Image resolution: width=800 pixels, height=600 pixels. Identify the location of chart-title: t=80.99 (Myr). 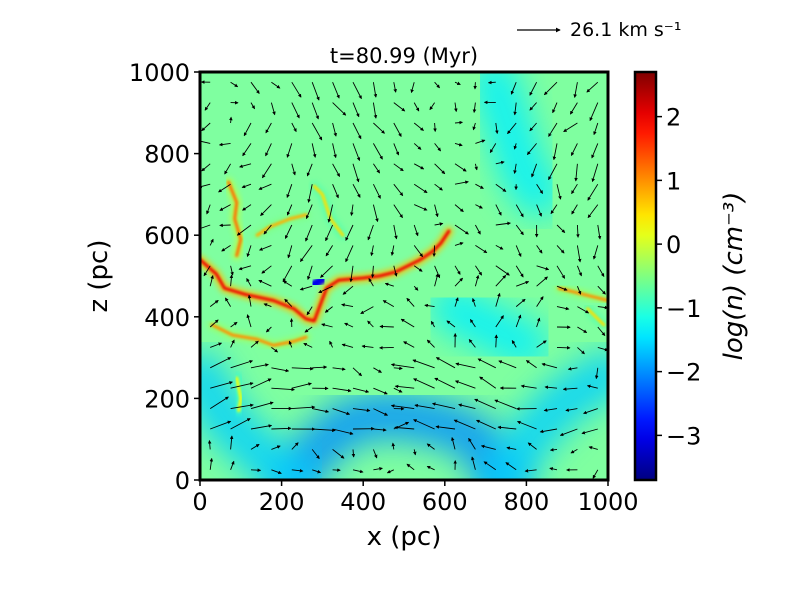
(404, 56).